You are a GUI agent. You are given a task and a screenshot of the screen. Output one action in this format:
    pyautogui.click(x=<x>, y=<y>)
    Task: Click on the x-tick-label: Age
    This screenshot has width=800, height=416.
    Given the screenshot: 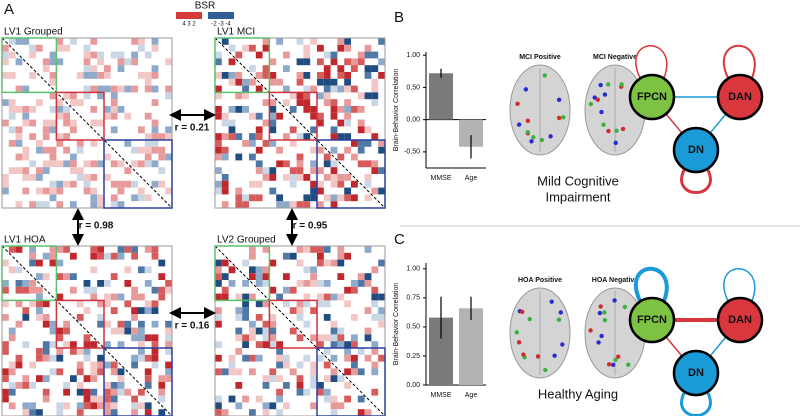 What is the action you would take?
    pyautogui.click(x=471, y=395)
    